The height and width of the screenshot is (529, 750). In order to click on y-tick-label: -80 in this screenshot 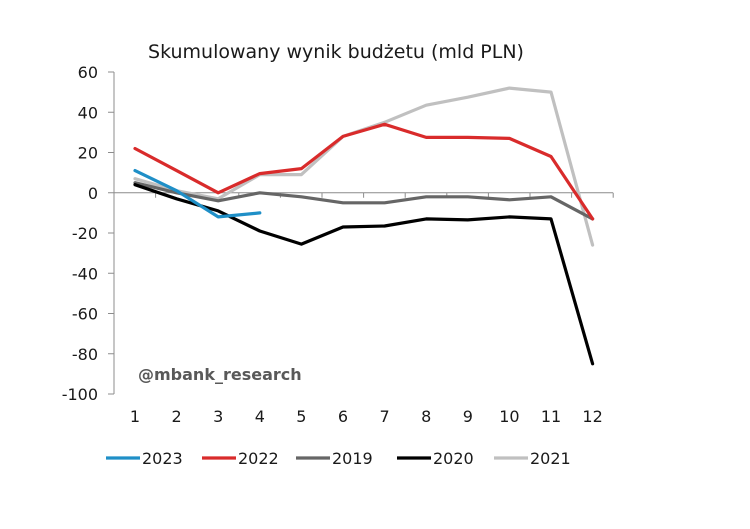, I will do `click(85, 354)`.